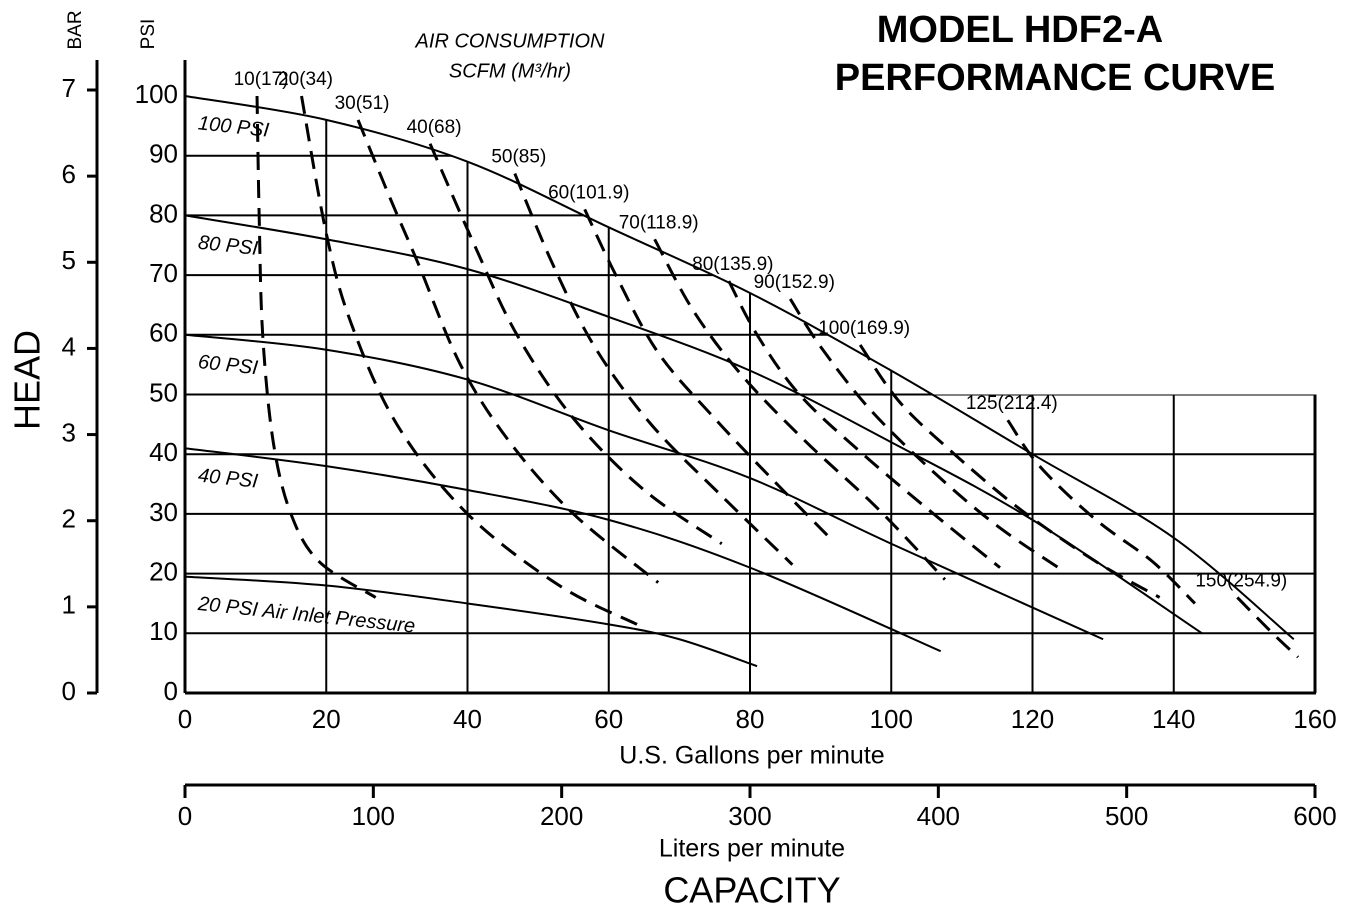  I want to click on x-tick-label: 60, so click(608, 719).